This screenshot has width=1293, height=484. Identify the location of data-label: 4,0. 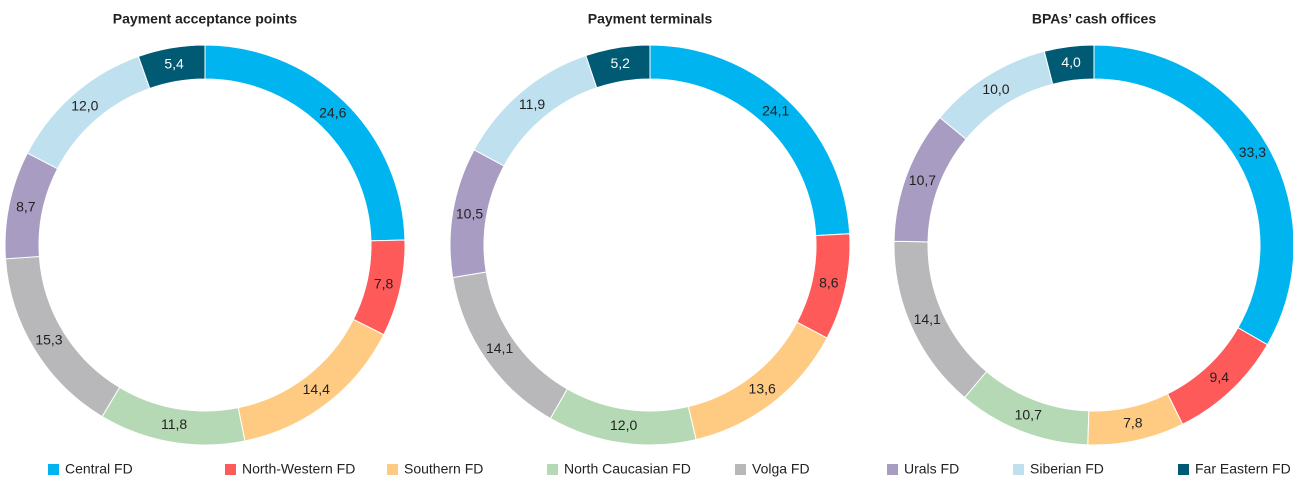
(1071, 62).